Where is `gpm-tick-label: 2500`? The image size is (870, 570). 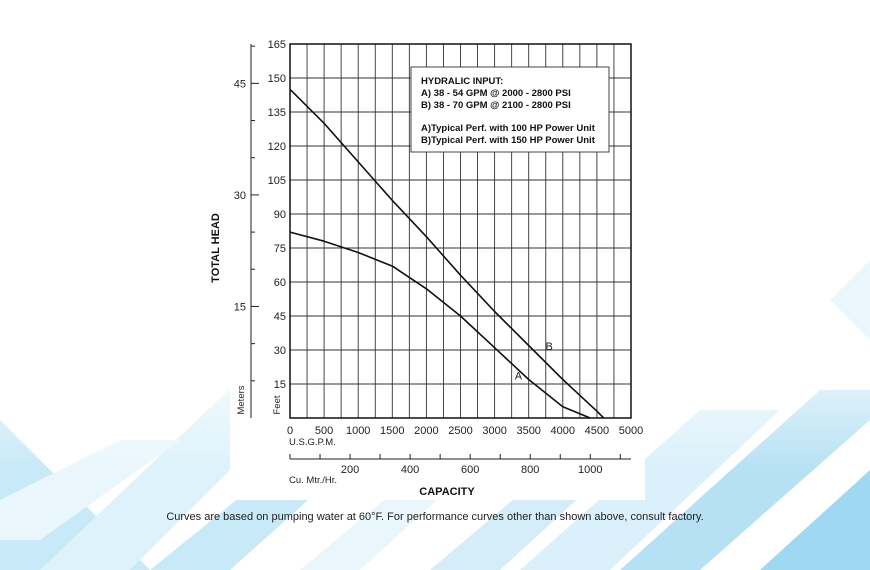 gpm-tick-label: 2500 is located at coordinates (460, 431).